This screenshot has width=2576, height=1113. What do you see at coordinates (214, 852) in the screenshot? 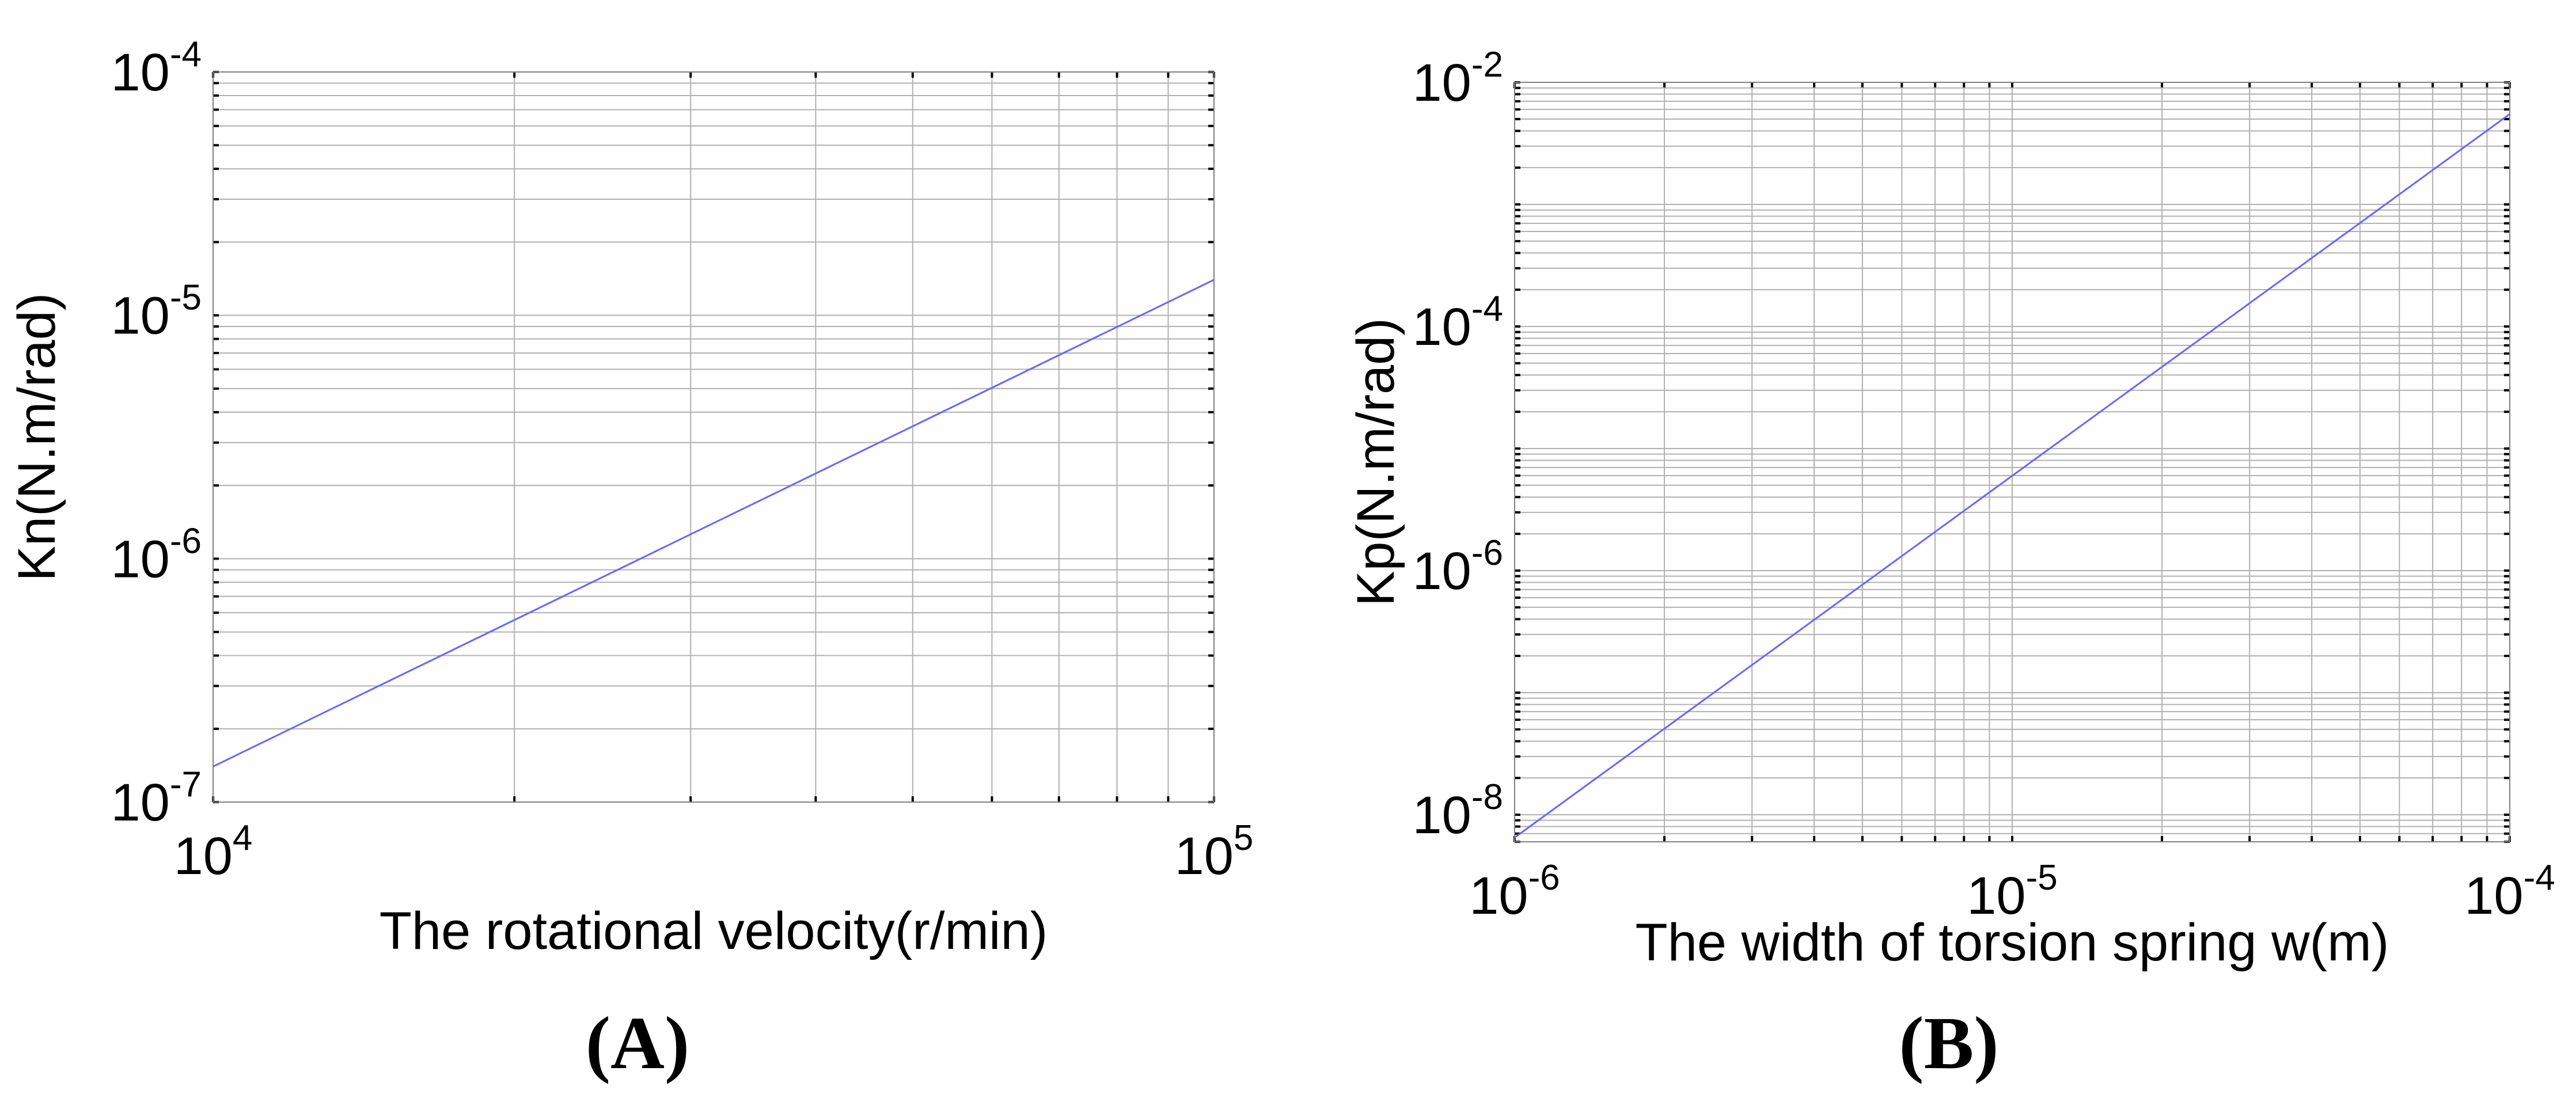
I see `x-tick-label: 10⁴` at bounding box center [214, 852].